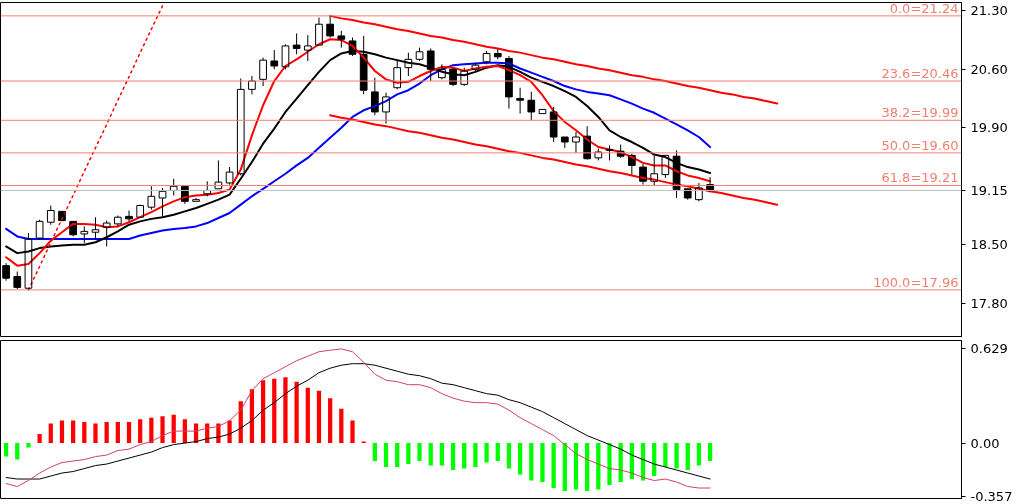  Describe the element at coordinates (920, 178) in the screenshot. I see `ref-line-label: 61.8=19.21` at that location.